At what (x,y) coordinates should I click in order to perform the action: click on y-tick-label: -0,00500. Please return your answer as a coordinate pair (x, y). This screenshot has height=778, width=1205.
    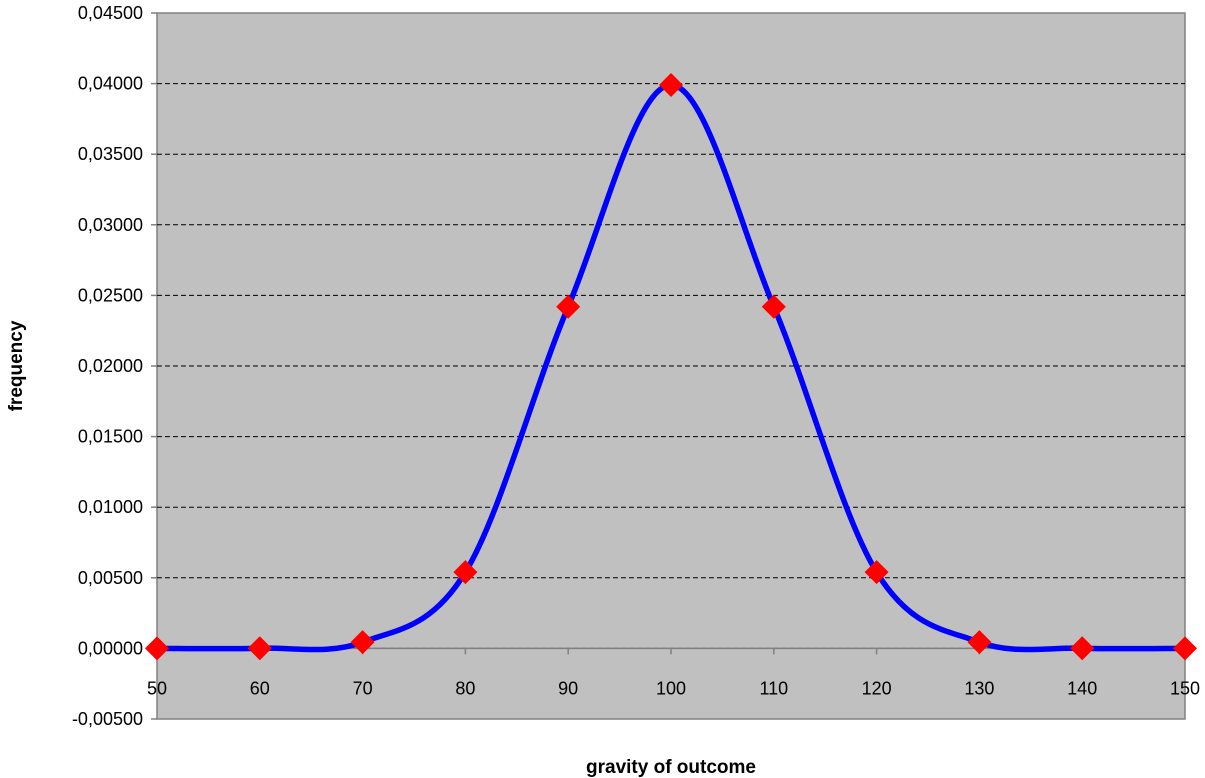
    Looking at the image, I should click on (107, 719).